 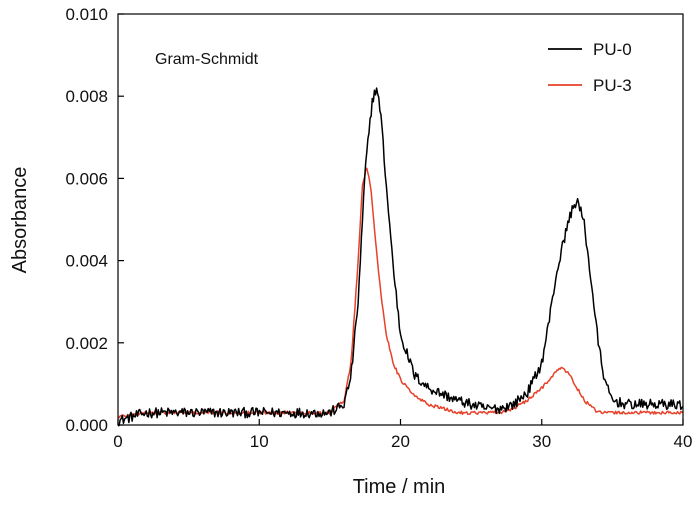 What do you see at coordinates (86, 261) in the screenshot?
I see `y-tick-label: 0.004` at bounding box center [86, 261].